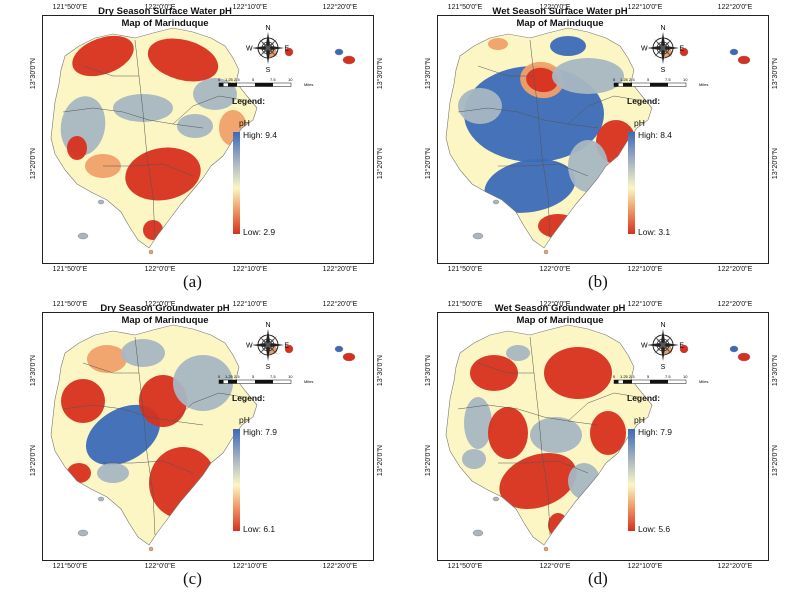  What do you see at coordinates (265, 82) in the screenshot?
I see `scale-bar: 0 1.25 2.5 5 7.5 10 Miles` at bounding box center [265, 82].